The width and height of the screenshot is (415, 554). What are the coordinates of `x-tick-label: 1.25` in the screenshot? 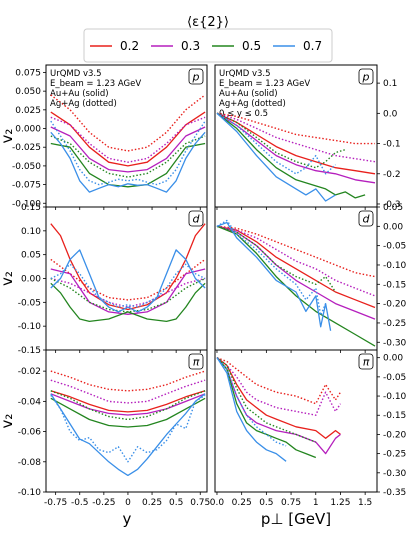 It's located at (340, 503).